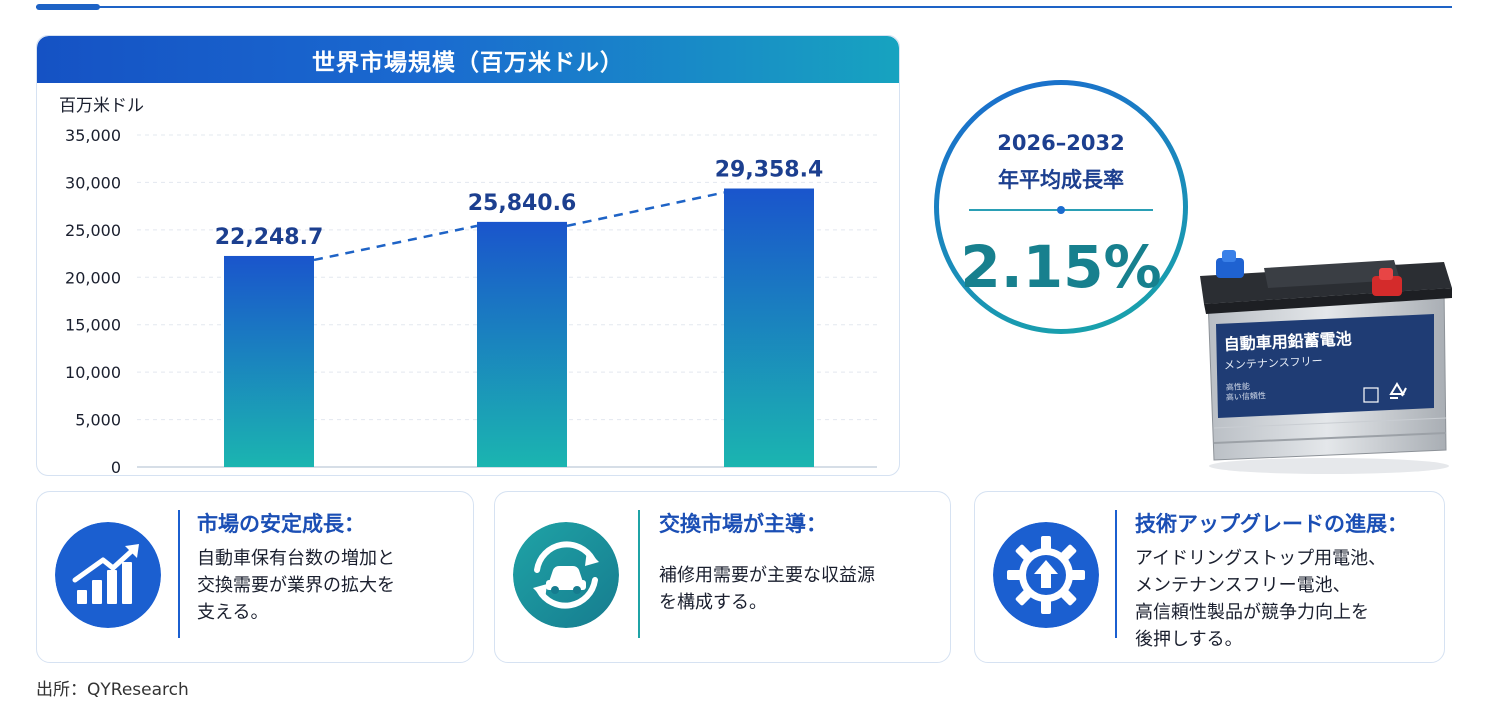  What do you see at coordinates (112, 690) in the screenshot?
I see `source-note: 出所：QYResearch` at bounding box center [112, 690].